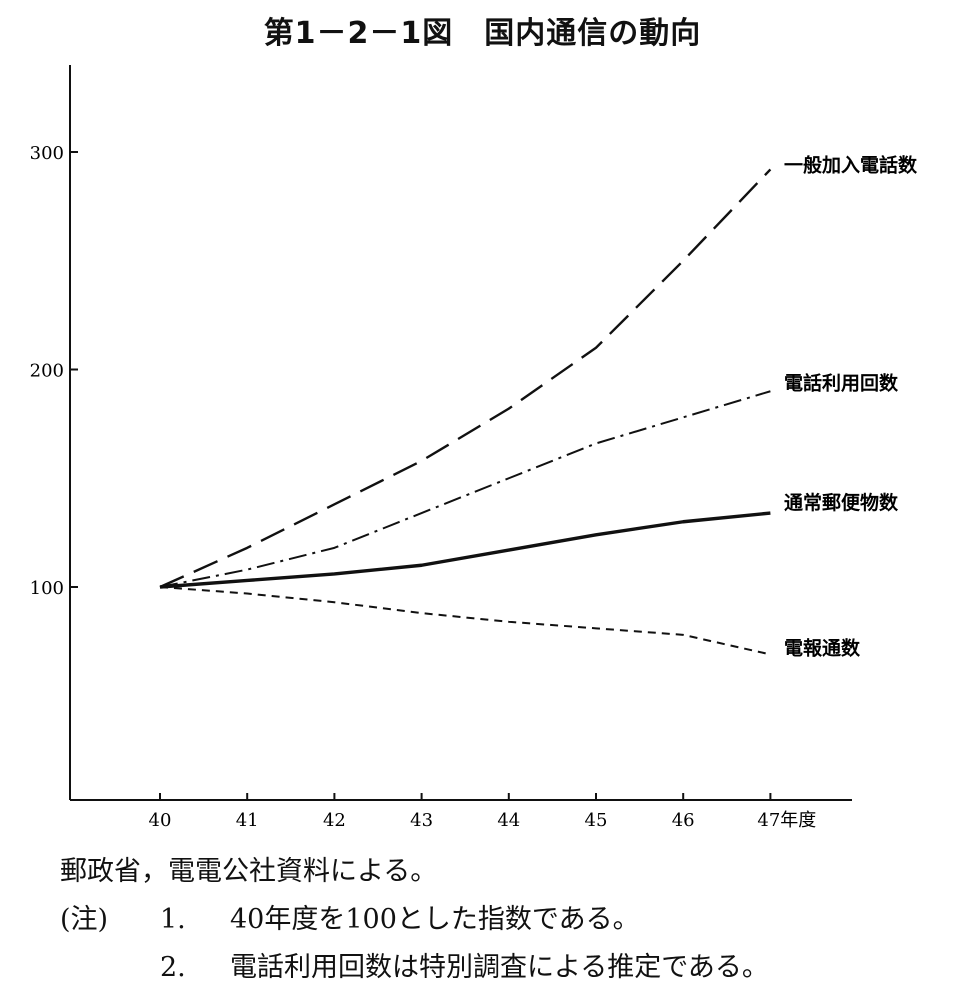 This screenshot has height=1001, width=965. What do you see at coordinates (173, 967) in the screenshot?
I see `note-2-number: 2.` at bounding box center [173, 967].